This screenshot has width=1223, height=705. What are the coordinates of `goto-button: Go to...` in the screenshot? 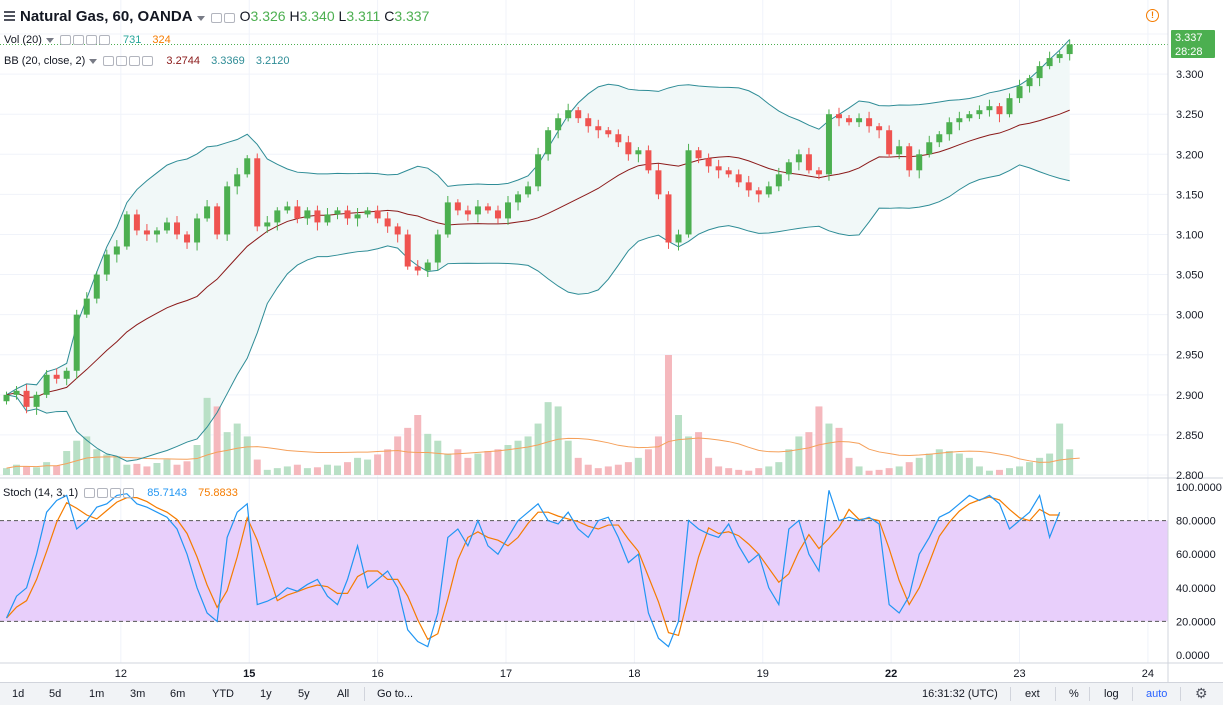 It's located at (395, 694).